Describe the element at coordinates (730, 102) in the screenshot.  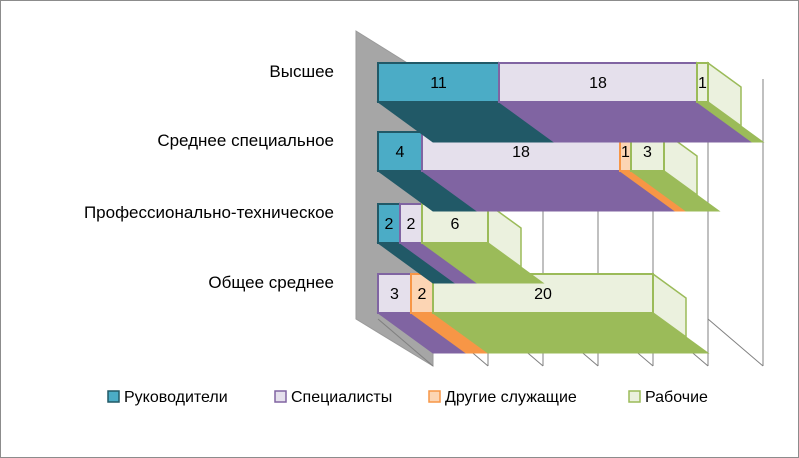
I see `bar-segment: 1` at that location.